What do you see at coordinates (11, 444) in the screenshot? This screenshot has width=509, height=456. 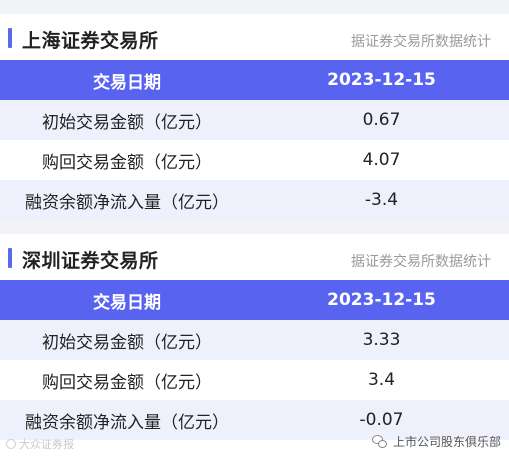 I see `logo-icon` at bounding box center [11, 444].